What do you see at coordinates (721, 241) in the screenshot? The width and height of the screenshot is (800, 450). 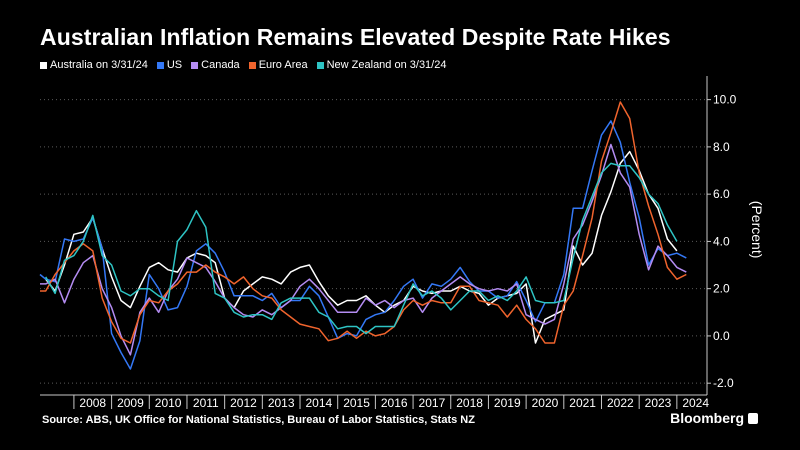 I see `y-tick-label: 4.0` at bounding box center [721, 241].